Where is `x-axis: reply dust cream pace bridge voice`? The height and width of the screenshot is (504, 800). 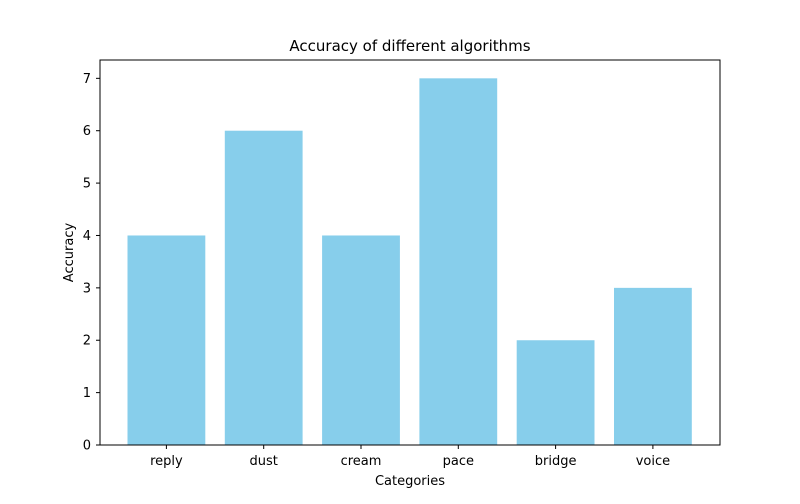 x-axis: reply dust cream pace bridge voice is located at coordinates (410, 457).